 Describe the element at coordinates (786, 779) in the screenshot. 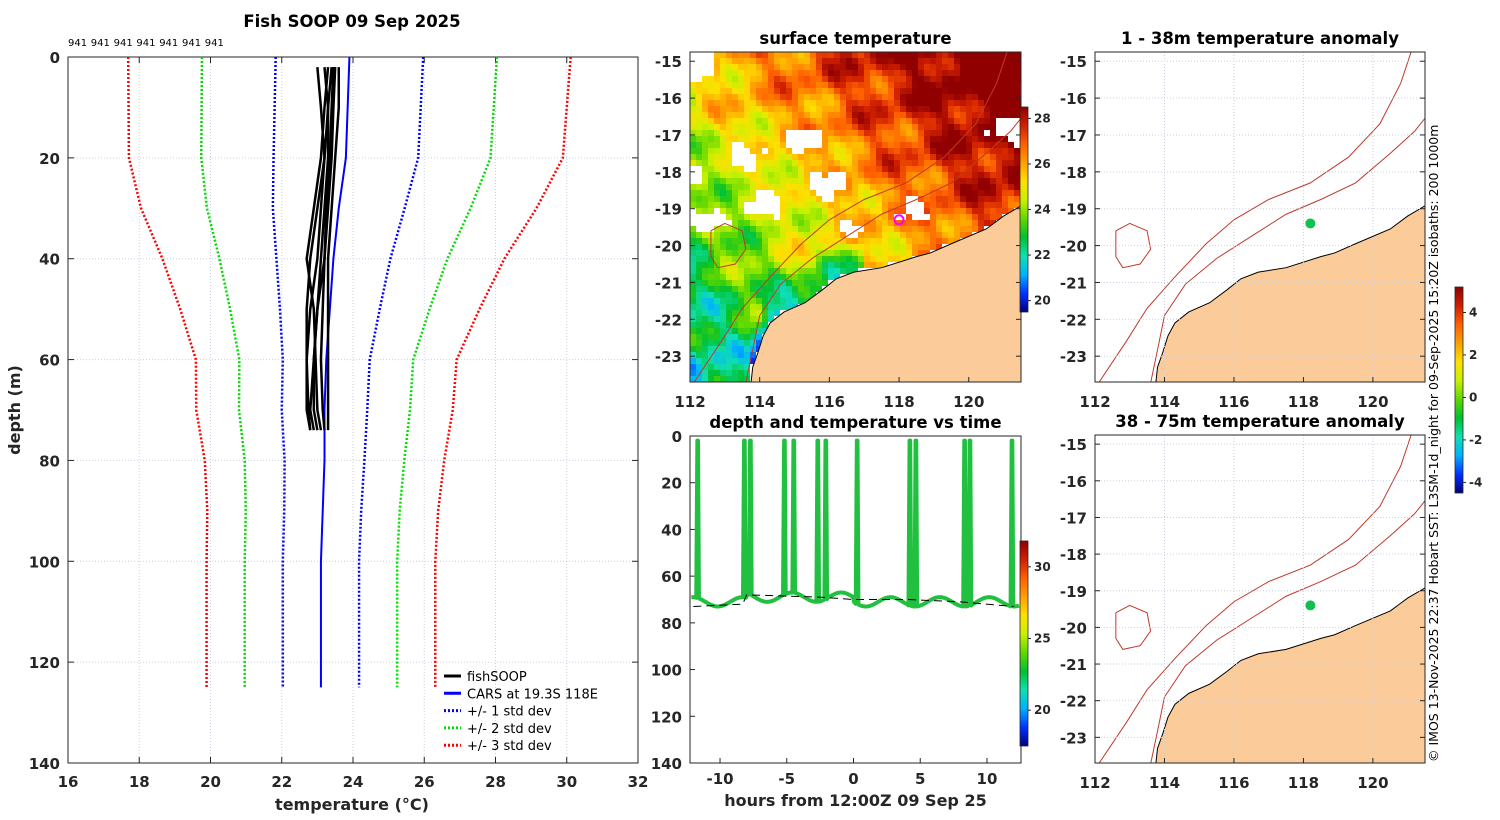

I see `x-tick-label: -5` at that location.